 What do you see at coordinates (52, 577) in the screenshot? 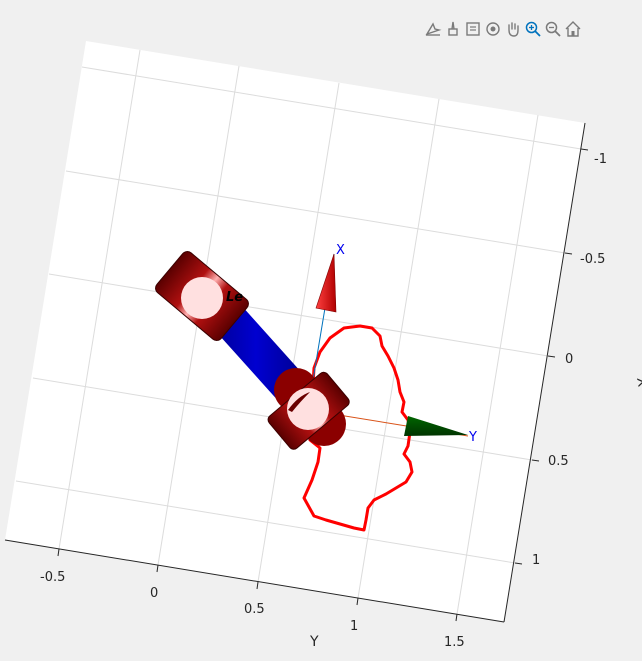
I see `y-tick-label: -0.5` at bounding box center [52, 577].